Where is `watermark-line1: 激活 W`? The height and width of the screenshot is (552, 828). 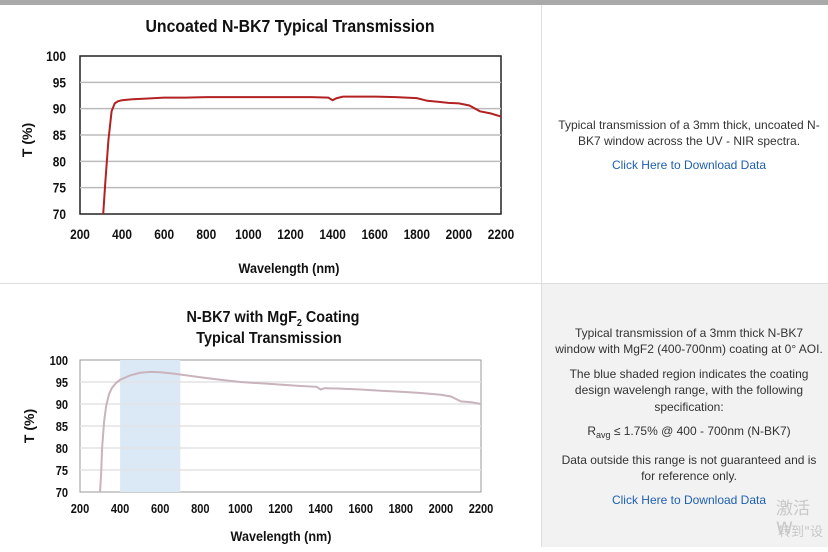
watermark-line1: 激活 W is located at coordinates (793, 519).